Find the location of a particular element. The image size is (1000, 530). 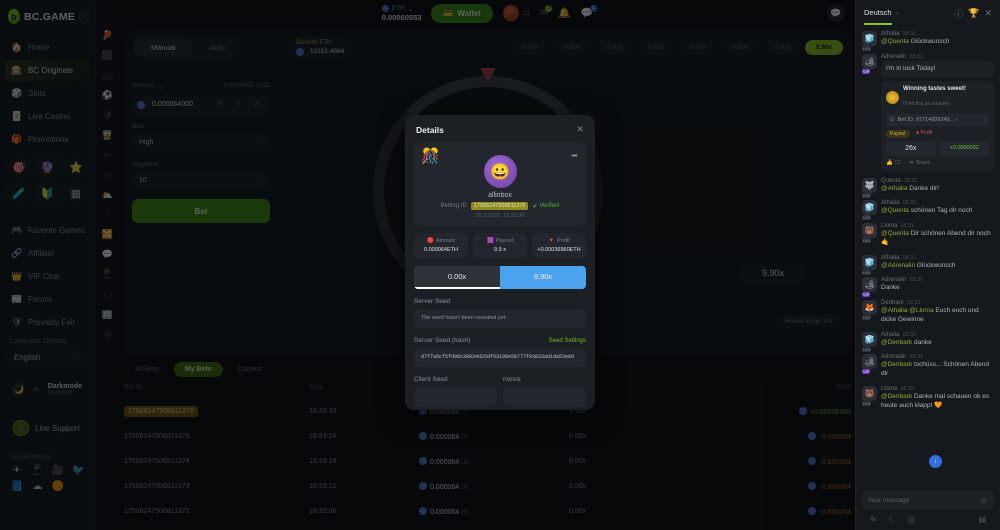

betting-id-label: Betting ID is located at coordinates (453, 206).